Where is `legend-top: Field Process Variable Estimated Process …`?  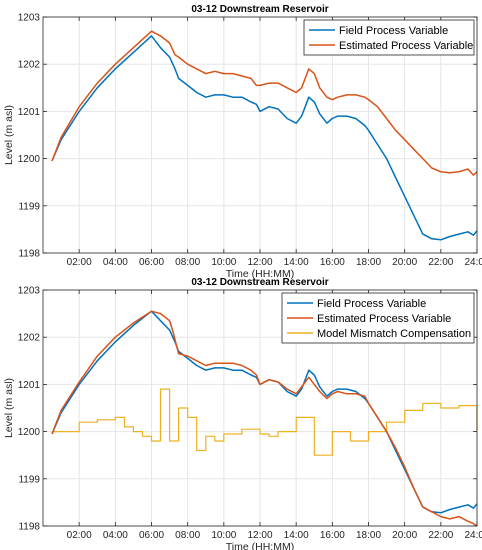
legend-top: Field Process Variable Estimated Process … is located at coordinates (389, 37).